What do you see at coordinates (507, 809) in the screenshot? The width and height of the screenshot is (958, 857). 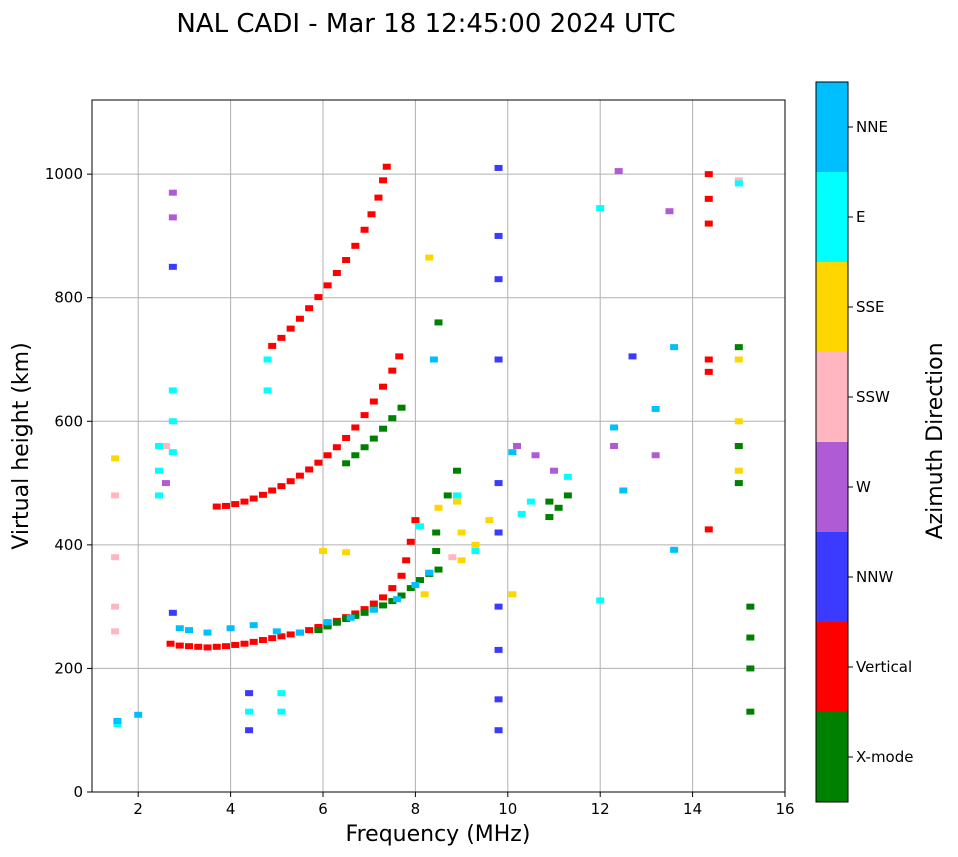 I see `x-tick-label: 10` at bounding box center [507, 809].